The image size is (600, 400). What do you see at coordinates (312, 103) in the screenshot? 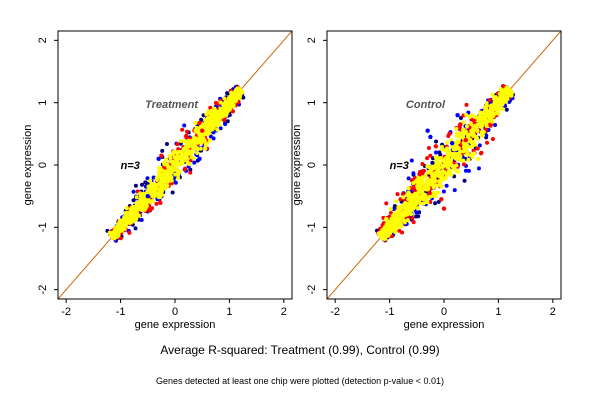
I see `y-tick-label: 1` at bounding box center [312, 103].